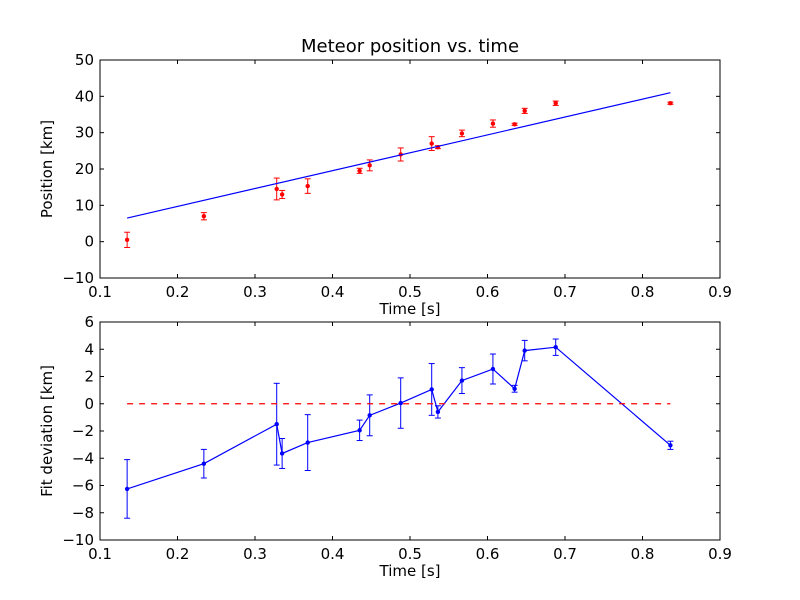  I want to click on y-tick-label: 10, so click(84, 205).